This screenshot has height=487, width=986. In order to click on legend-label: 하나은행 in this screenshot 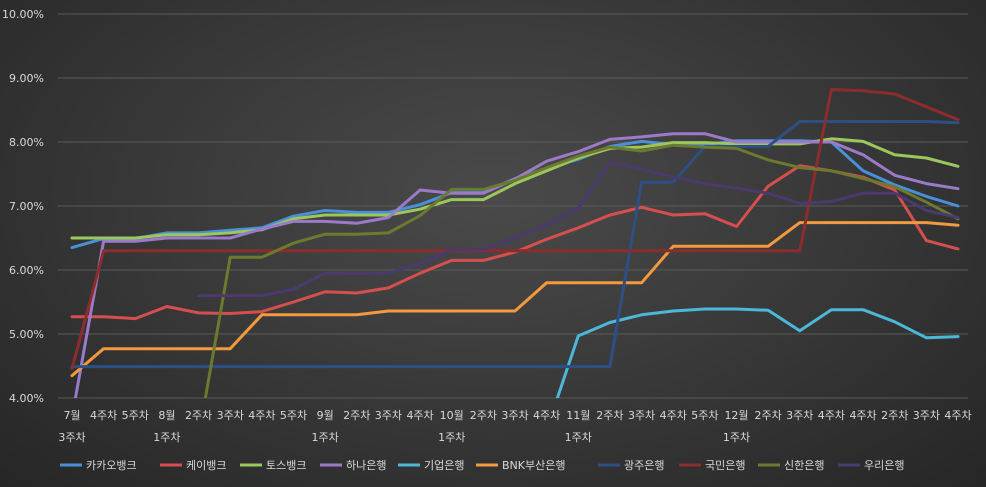, I will do `click(366, 465)`.